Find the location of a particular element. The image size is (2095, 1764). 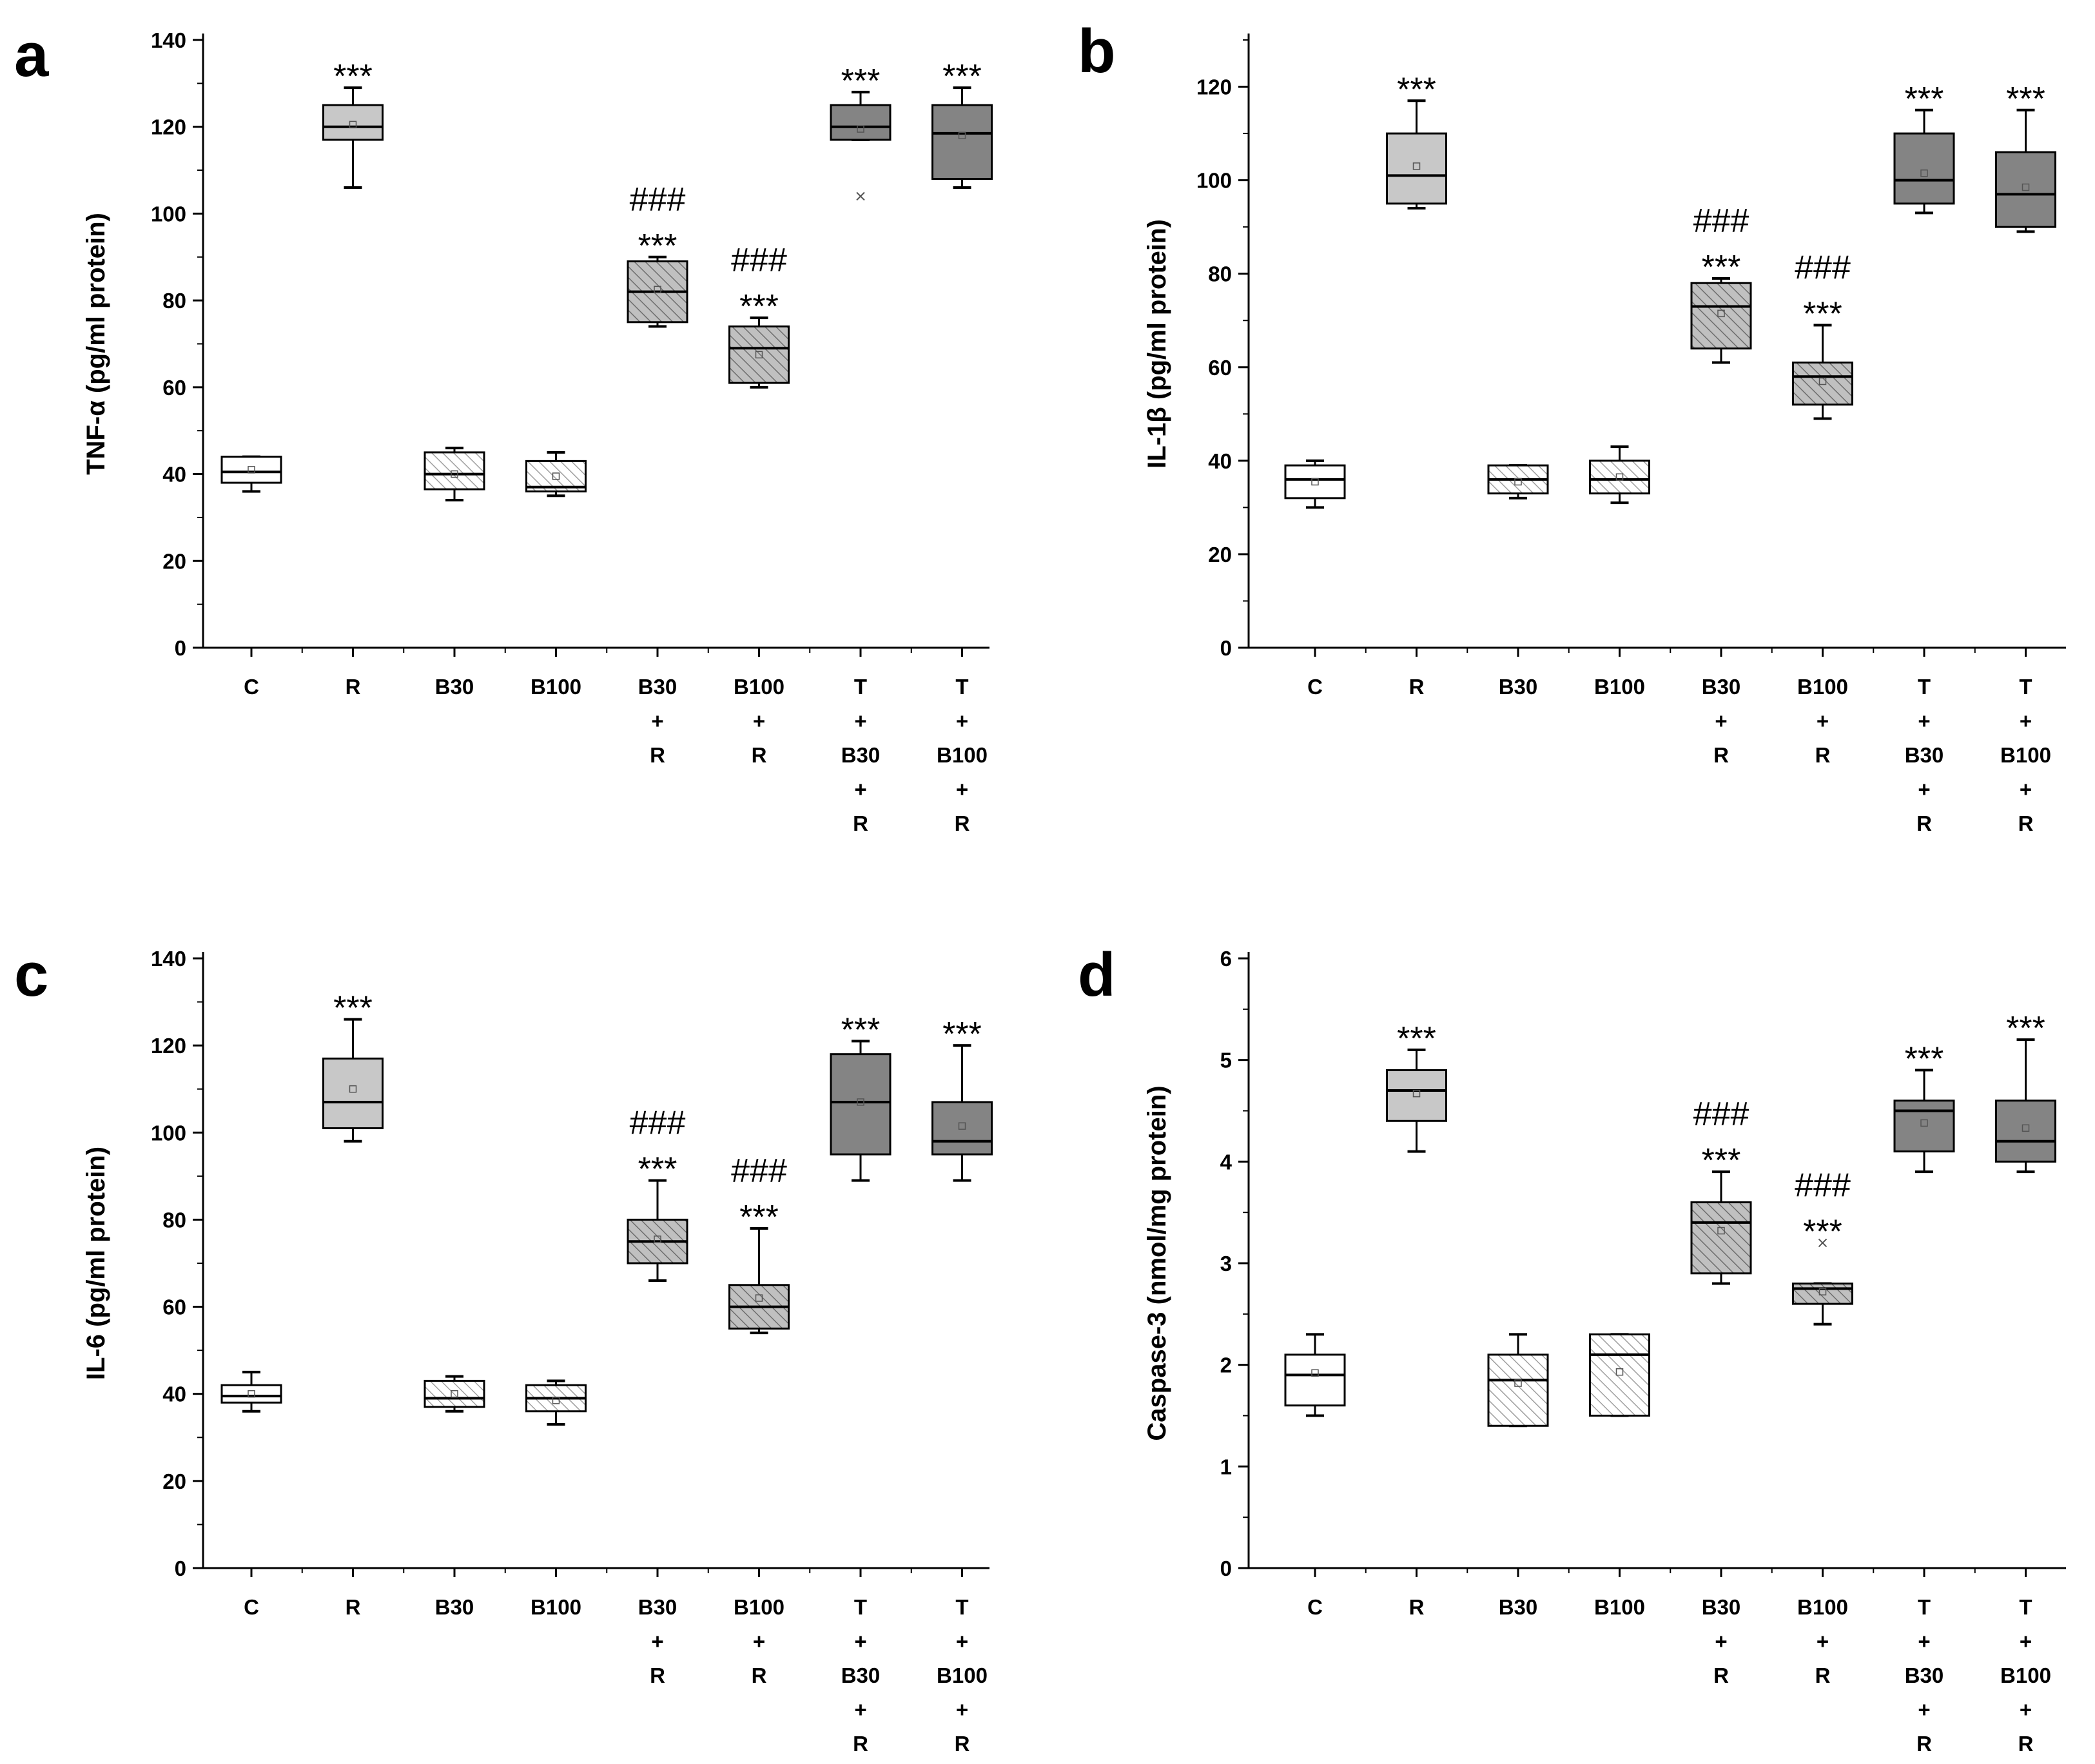

panel-letter: a is located at coordinates (31, 55).